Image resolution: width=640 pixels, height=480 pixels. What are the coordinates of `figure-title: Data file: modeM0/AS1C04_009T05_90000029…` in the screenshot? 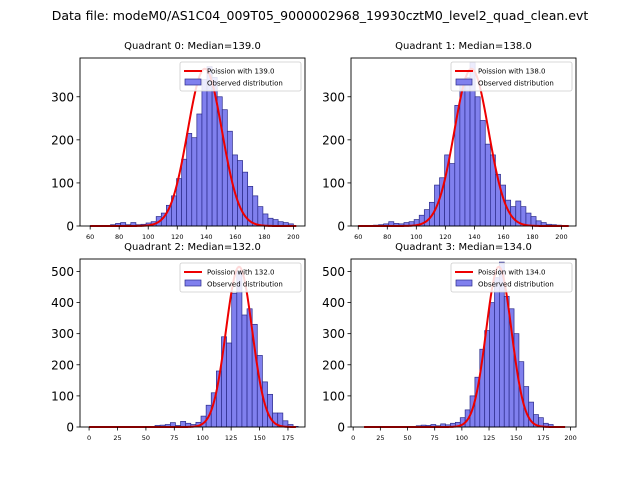 It's located at (320, 15).